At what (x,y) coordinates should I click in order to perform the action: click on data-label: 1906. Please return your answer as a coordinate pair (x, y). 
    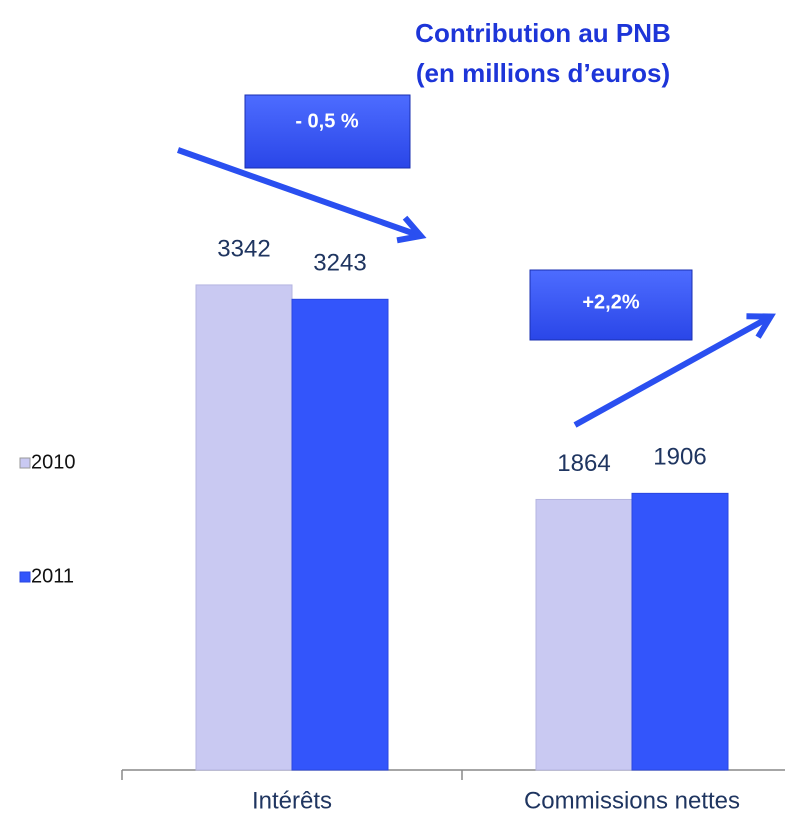
    Looking at the image, I should click on (679, 457).